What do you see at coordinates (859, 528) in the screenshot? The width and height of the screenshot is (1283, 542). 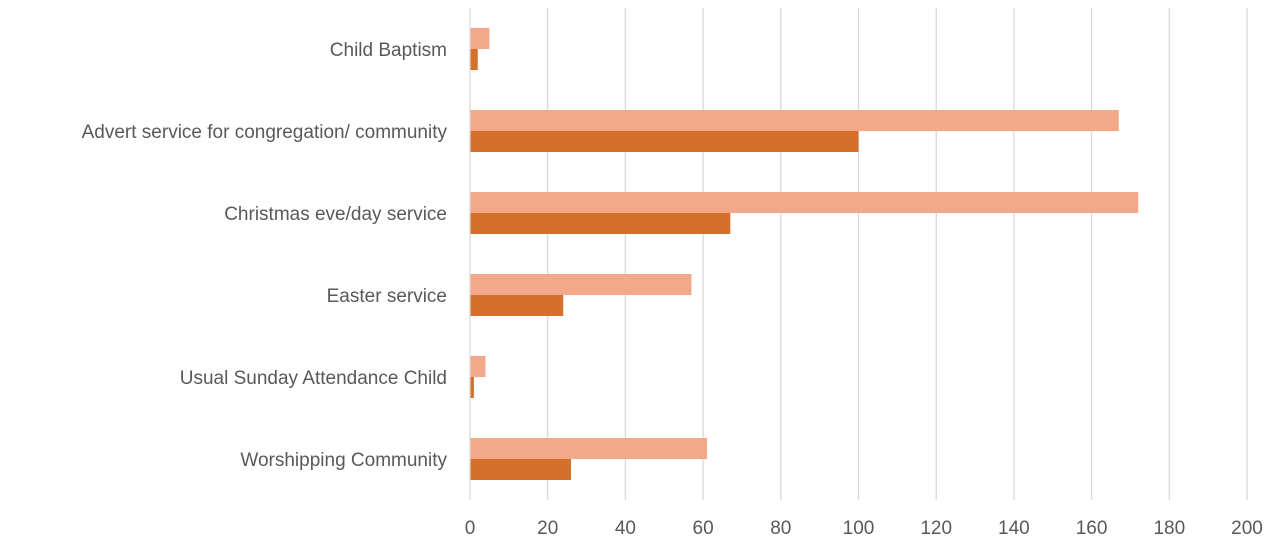 I see `x-tick-label: 100` at bounding box center [859, 528].